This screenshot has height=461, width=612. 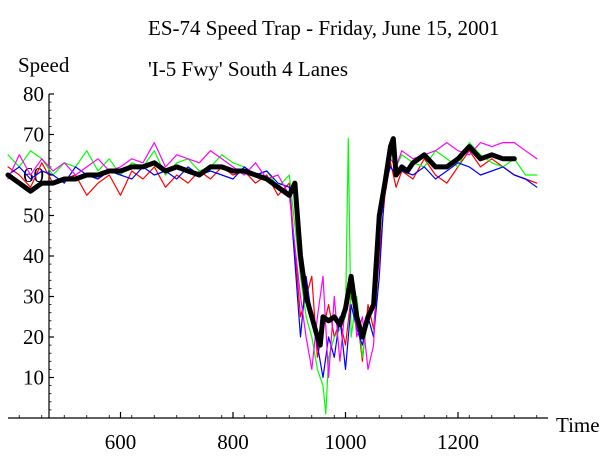 What do you see at coordinates (44, 65) in the screenshot?
I see `y-axis-label: Speed` at bounding box center [44, 65].